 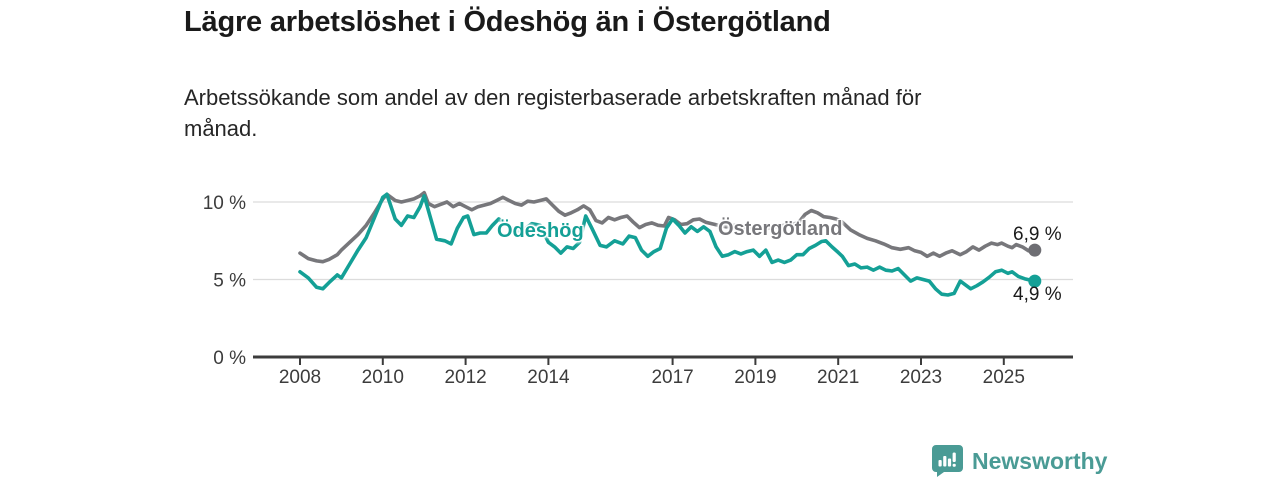 I want to click on y-tick-label: 0 %, so click(x=229, y=358).